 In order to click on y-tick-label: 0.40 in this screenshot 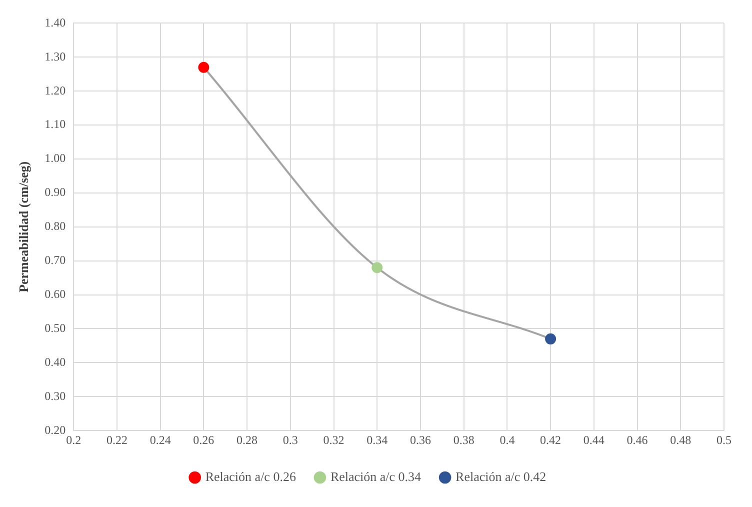, I will do `click(55, 361)`.